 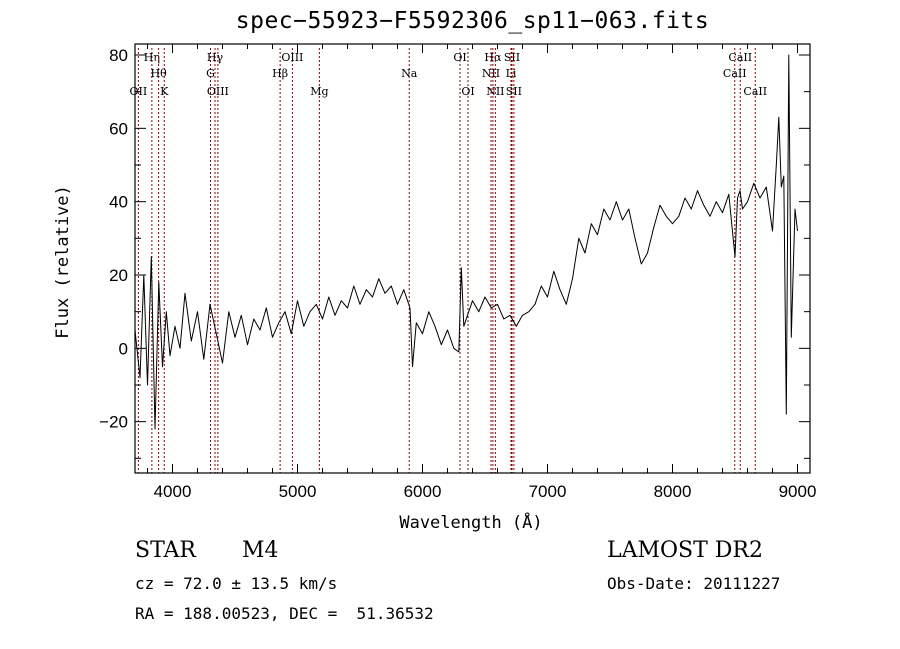 I want to click on y-tick-label-5: 80, so click(x=118, y=55).